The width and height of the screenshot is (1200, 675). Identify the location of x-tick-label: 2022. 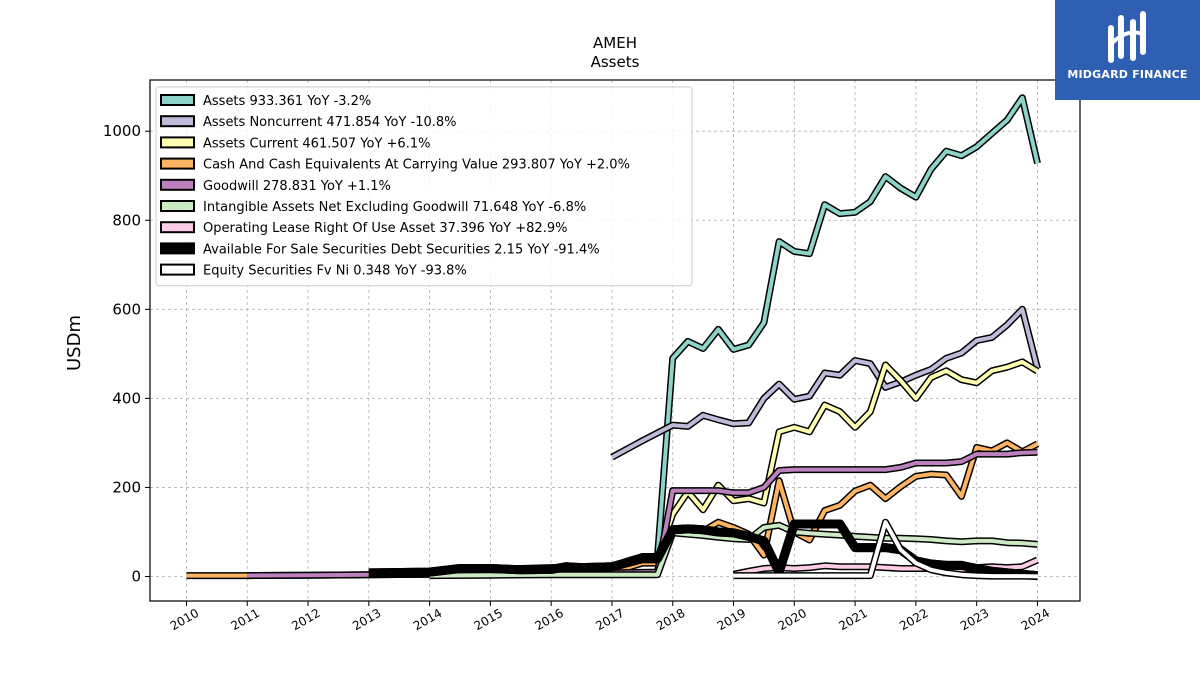
(913, 619).